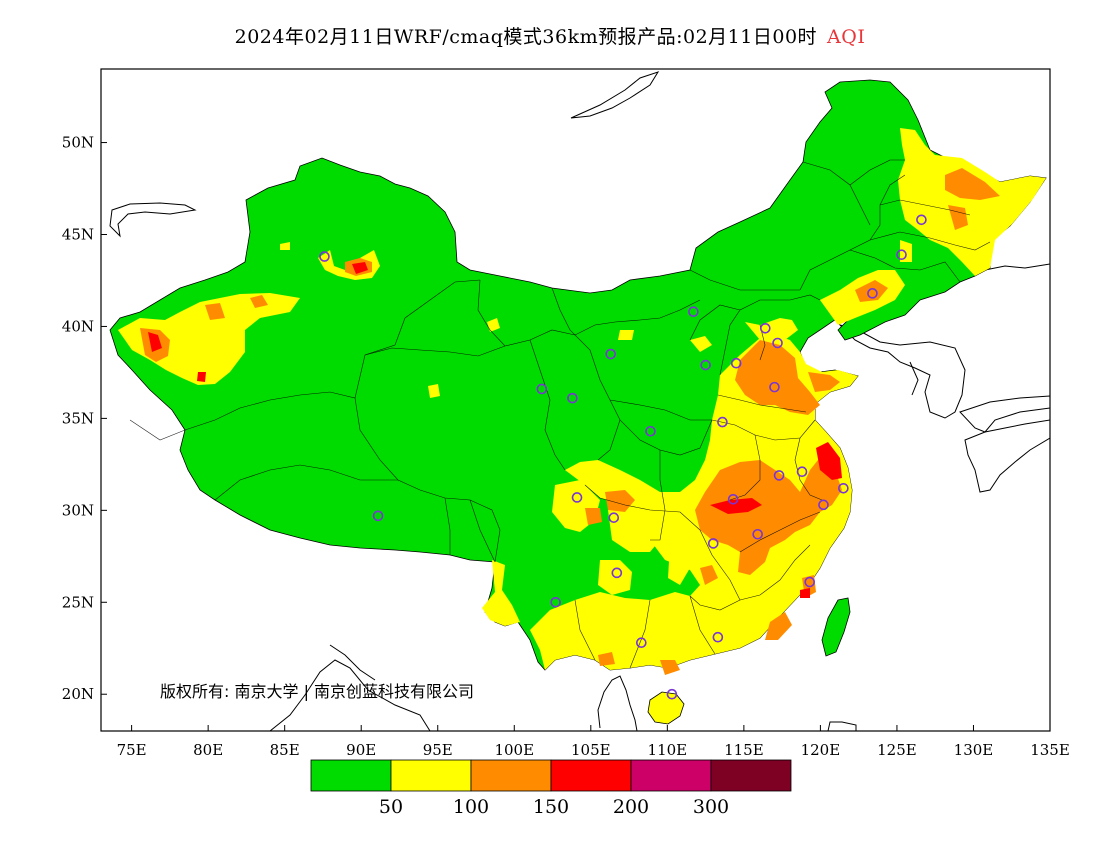 The width and height of the screenshot is (1100, 850). I want to click on x-tick-label: 125E, so click(897, 750).